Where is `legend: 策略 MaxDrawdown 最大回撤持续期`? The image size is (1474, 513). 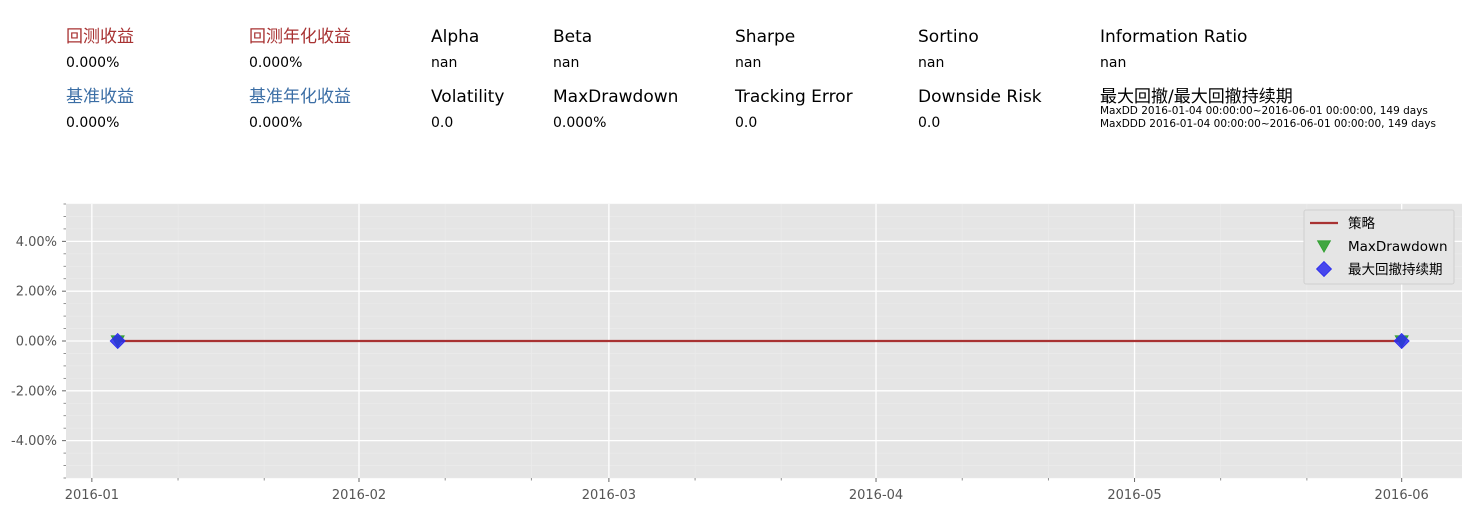 legend: 策略 MaxDrawdown 最大回撤持续期 is located at coordinates (1379, 247).